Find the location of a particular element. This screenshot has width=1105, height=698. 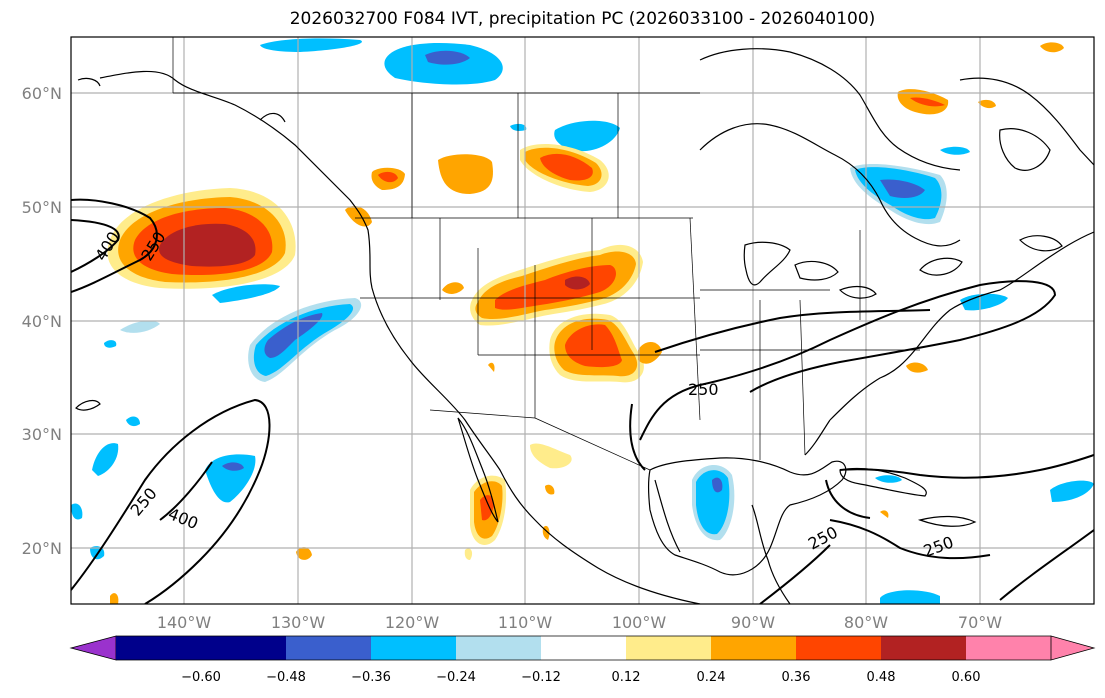

colorbar-tick-label: −0.12 is located at coordinates (541, 677).